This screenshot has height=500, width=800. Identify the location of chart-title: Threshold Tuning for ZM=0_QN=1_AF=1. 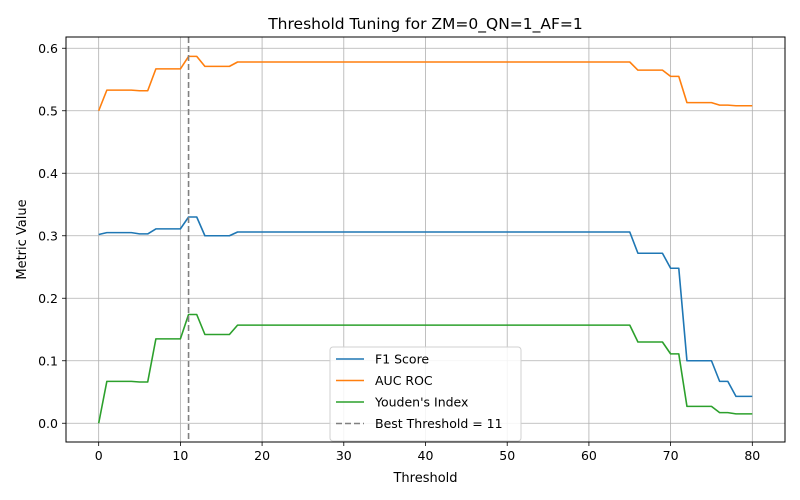
(425, 24).